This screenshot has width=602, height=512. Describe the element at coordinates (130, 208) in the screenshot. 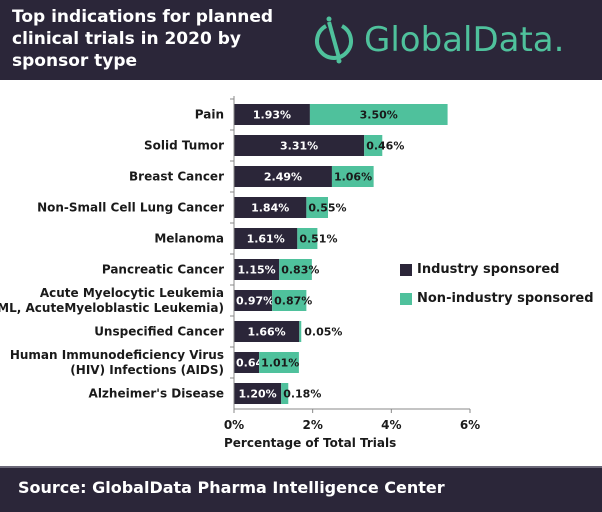

I see `category-label: Non-Small Cell Lung Cancer` at that location.